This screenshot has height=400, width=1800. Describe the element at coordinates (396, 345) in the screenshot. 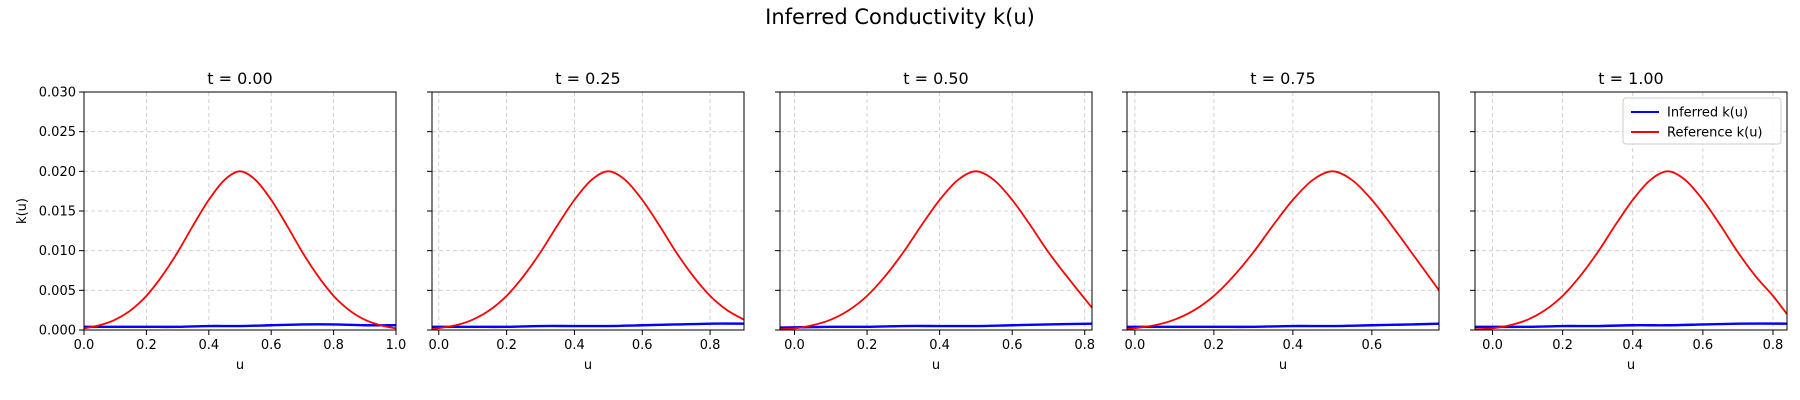

I see `x-tick-label: 1.0` at that location.